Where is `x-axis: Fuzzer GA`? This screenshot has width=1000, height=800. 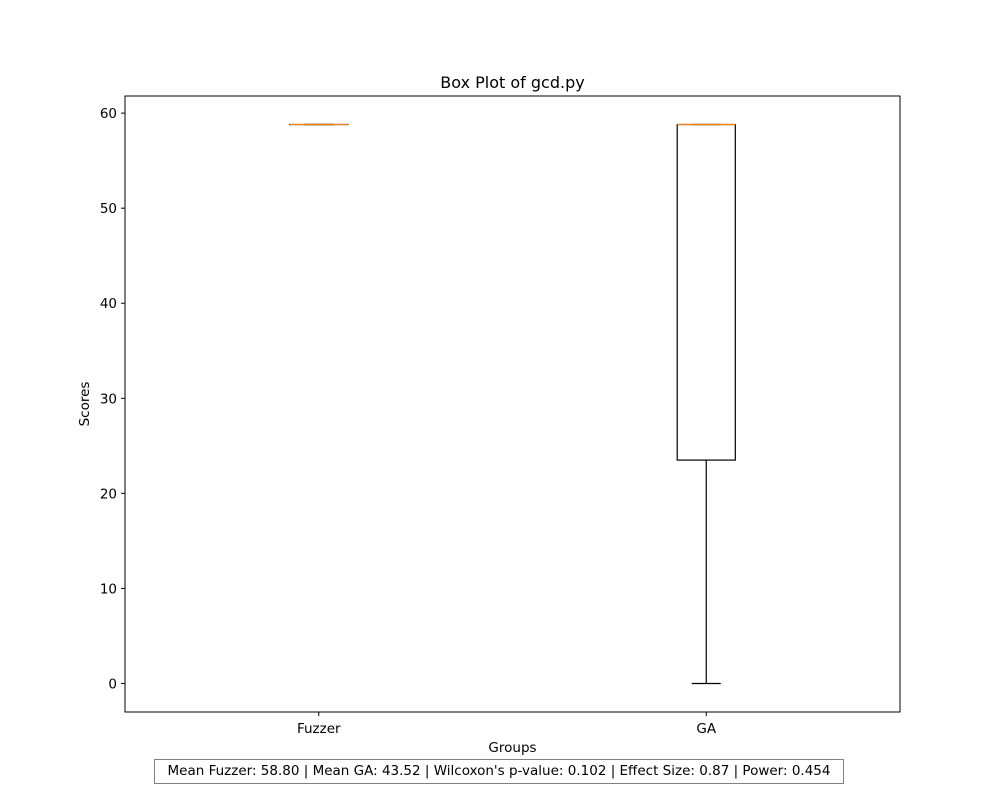
x-axis: Fuzzer GA is located at coordinates (507, 724).